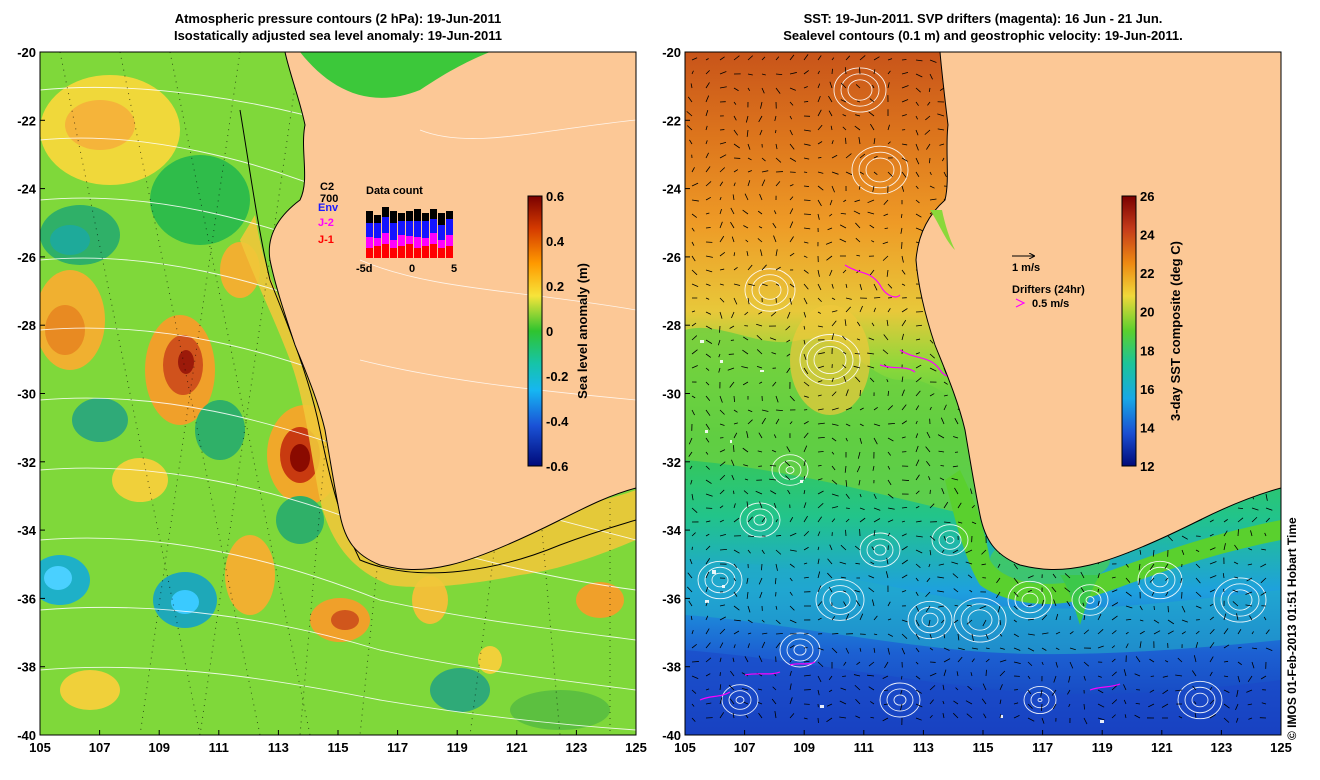 The image size is (1320, 780). I want to click on legend-700: 700, so click(329, 199).